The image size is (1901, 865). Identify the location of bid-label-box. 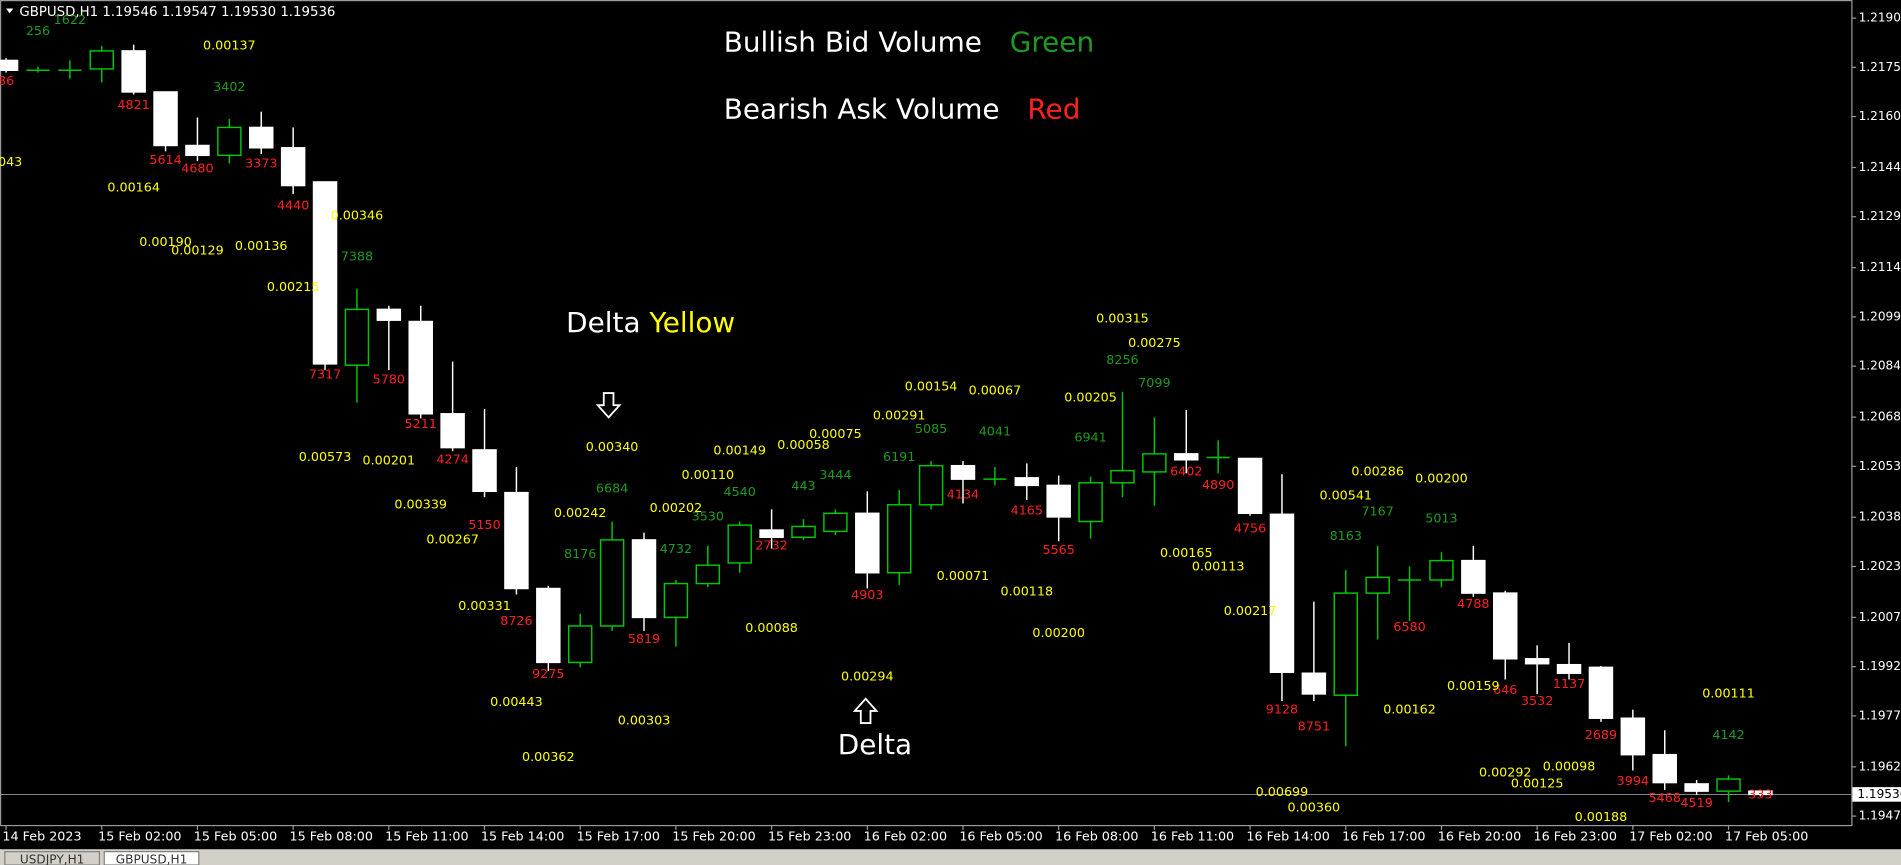
(1876, 794).